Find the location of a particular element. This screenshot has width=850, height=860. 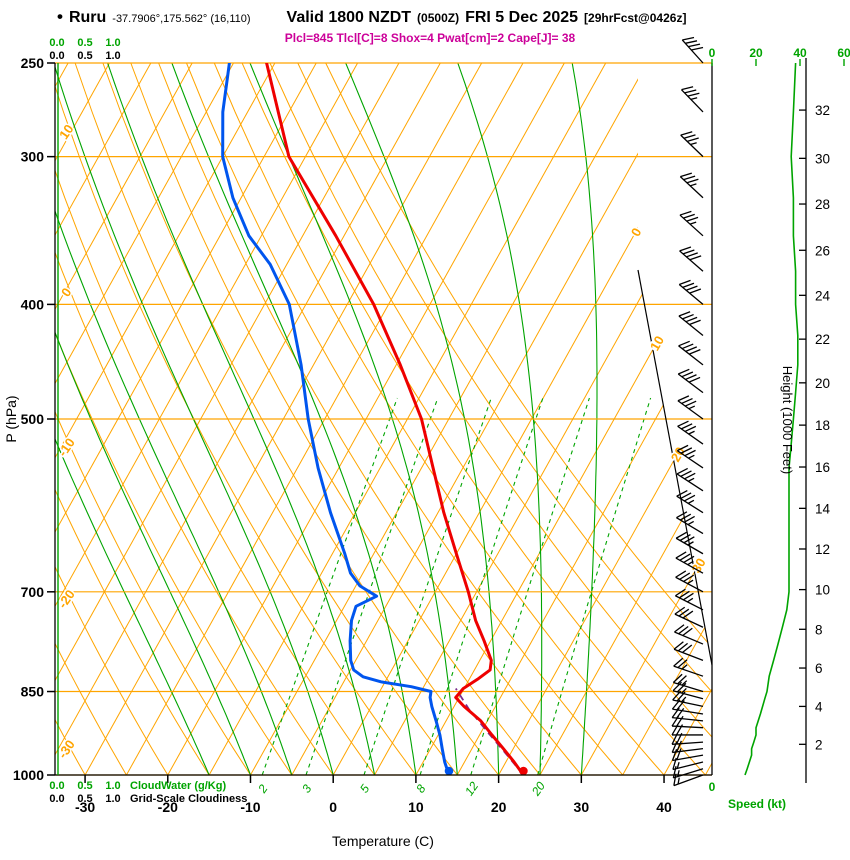

svg-text: Height (1000 Feet) is located at coordinates (787, 420).